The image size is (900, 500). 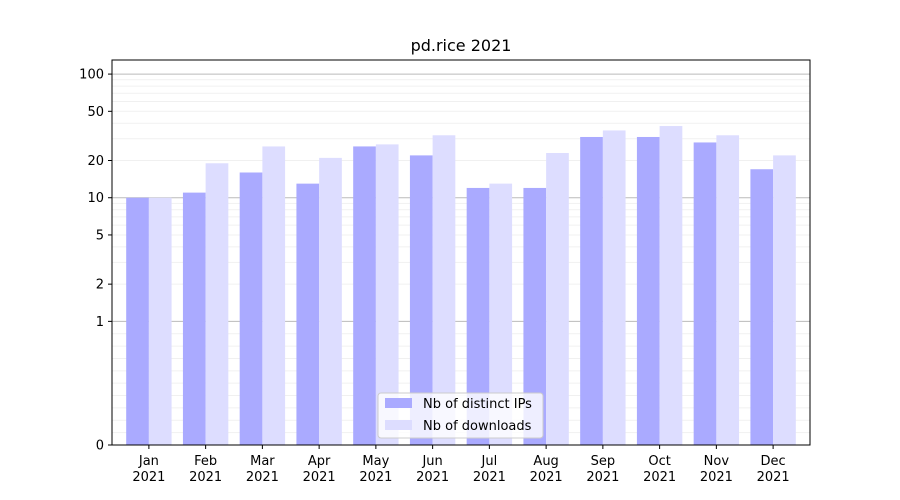 I want to click on x-tick-label: Oct 2021, so click(x=659, y=469).